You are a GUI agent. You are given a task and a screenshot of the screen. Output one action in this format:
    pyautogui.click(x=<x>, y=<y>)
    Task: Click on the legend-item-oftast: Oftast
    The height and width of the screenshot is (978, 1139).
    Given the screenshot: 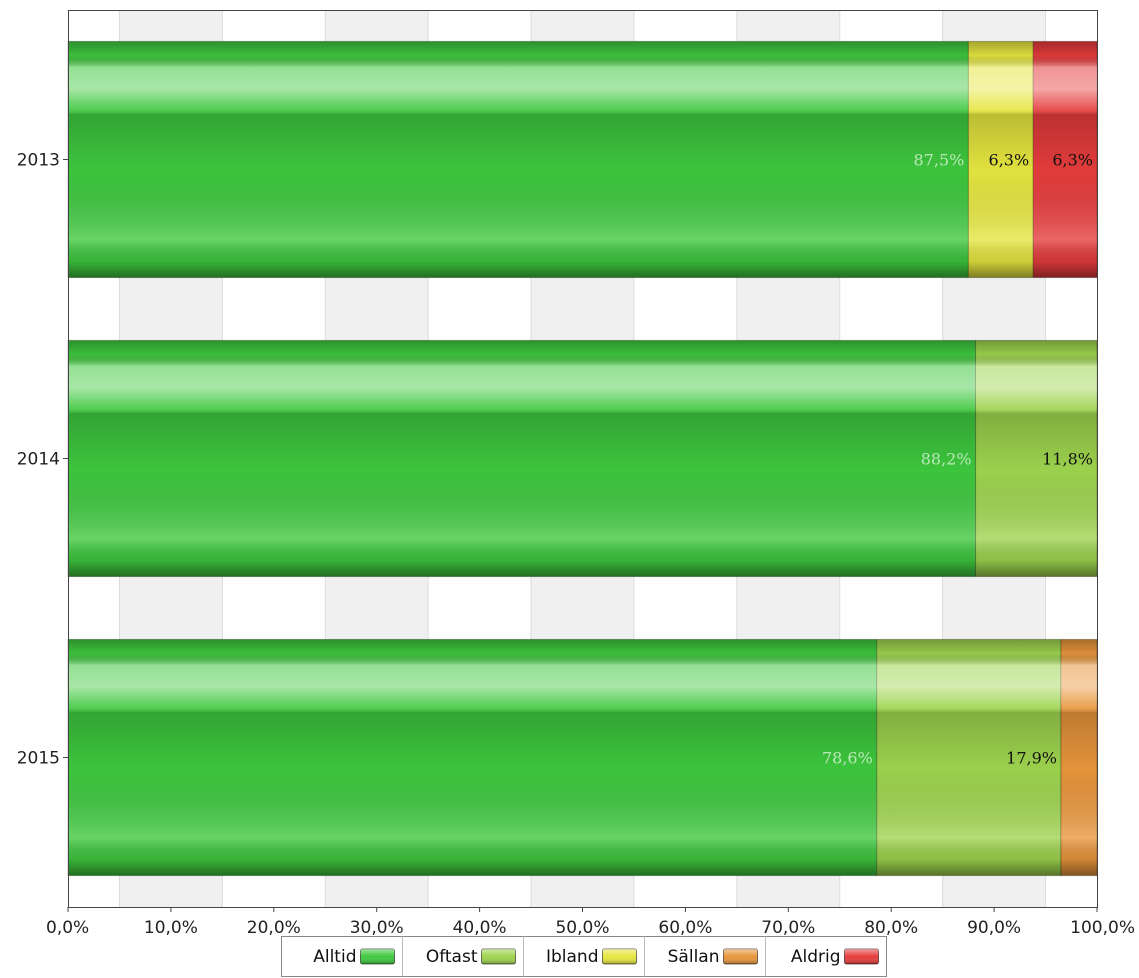 What is the action you would take?
    pyautogui.click(x=471, y=957)
    